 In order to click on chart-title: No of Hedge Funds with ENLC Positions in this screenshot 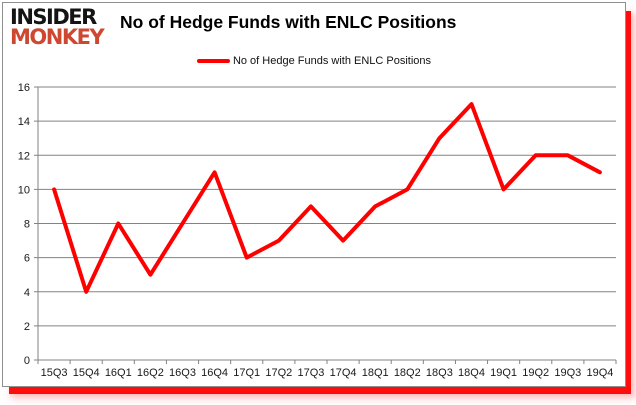, I will do `click(288, 22)`.